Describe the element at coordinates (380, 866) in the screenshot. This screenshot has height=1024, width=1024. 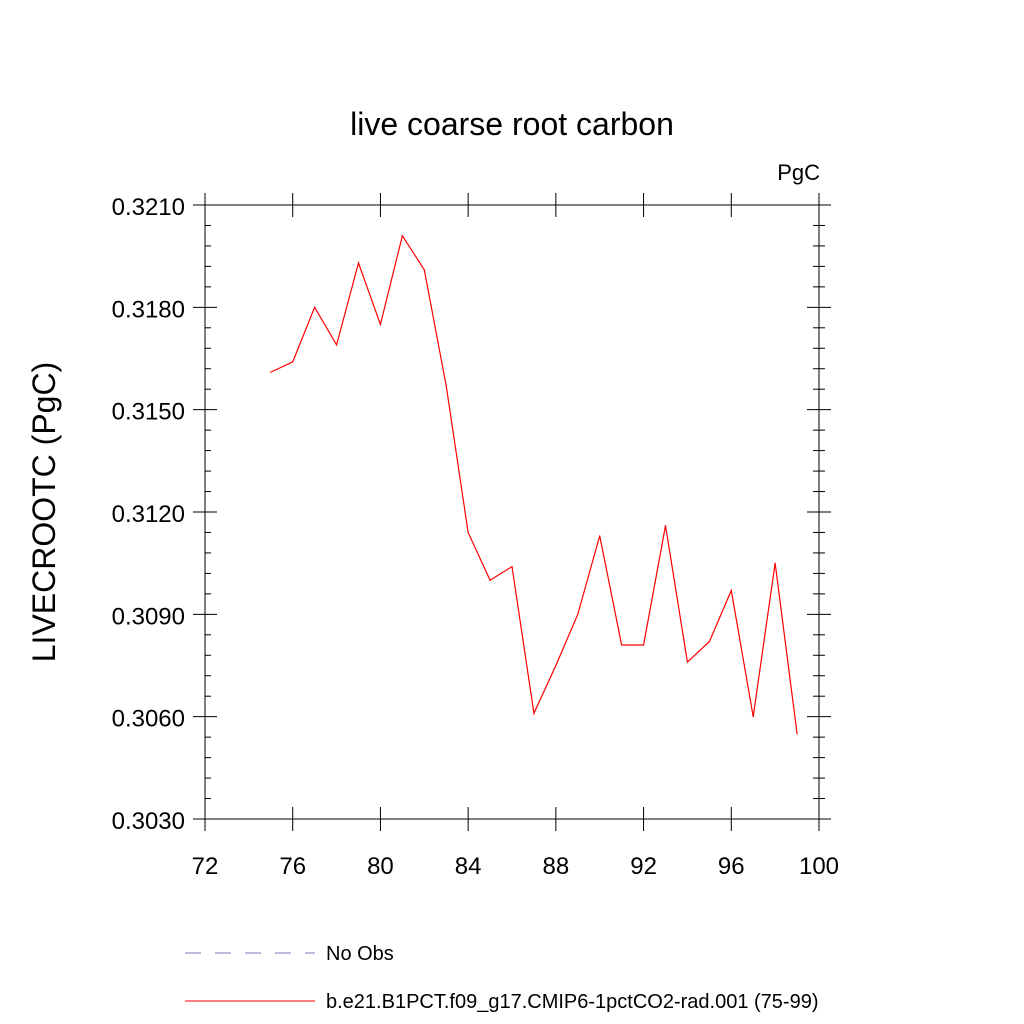
I see `x-tick-label: 80` at that location.